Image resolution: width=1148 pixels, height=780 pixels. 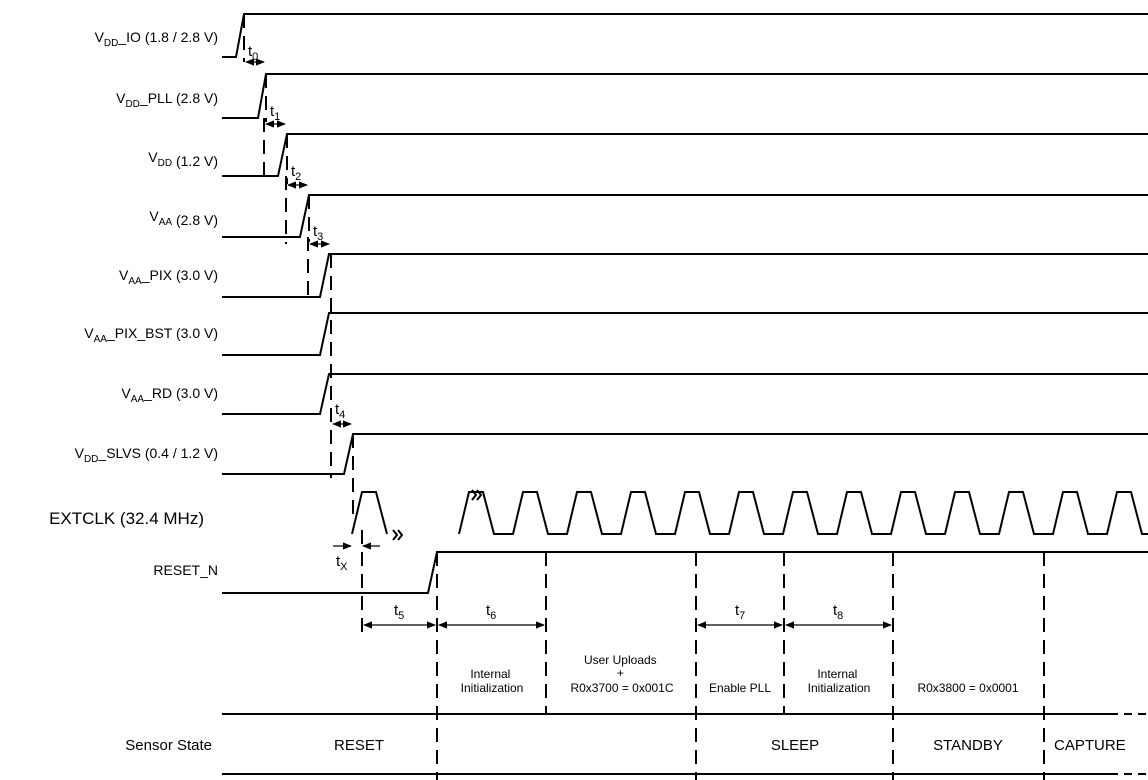 I want to click on supply-label-vaa-pix-bst: VAA_PIX_BST (3.0 V), so click(x=151, y=335).